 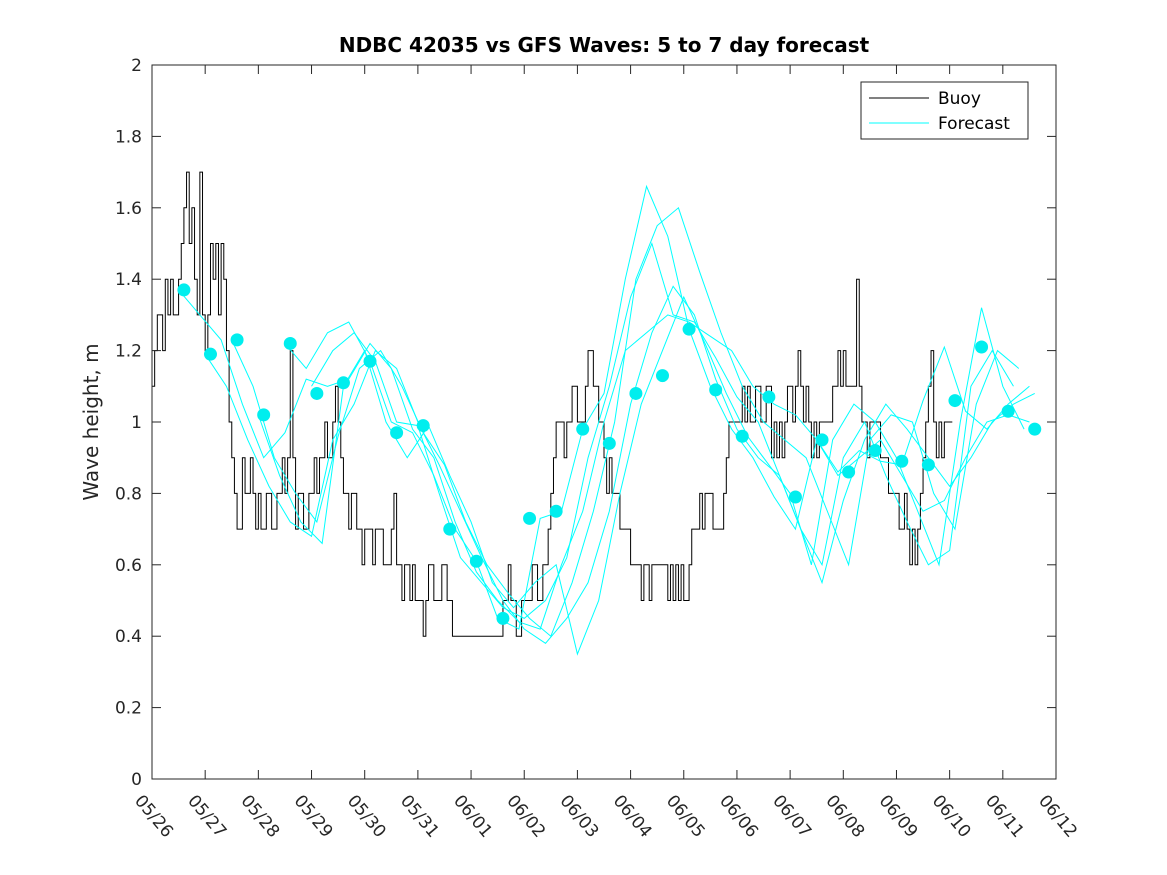 I want to click on y-axis-label: Wave height, m, so click(x=91, y=421).